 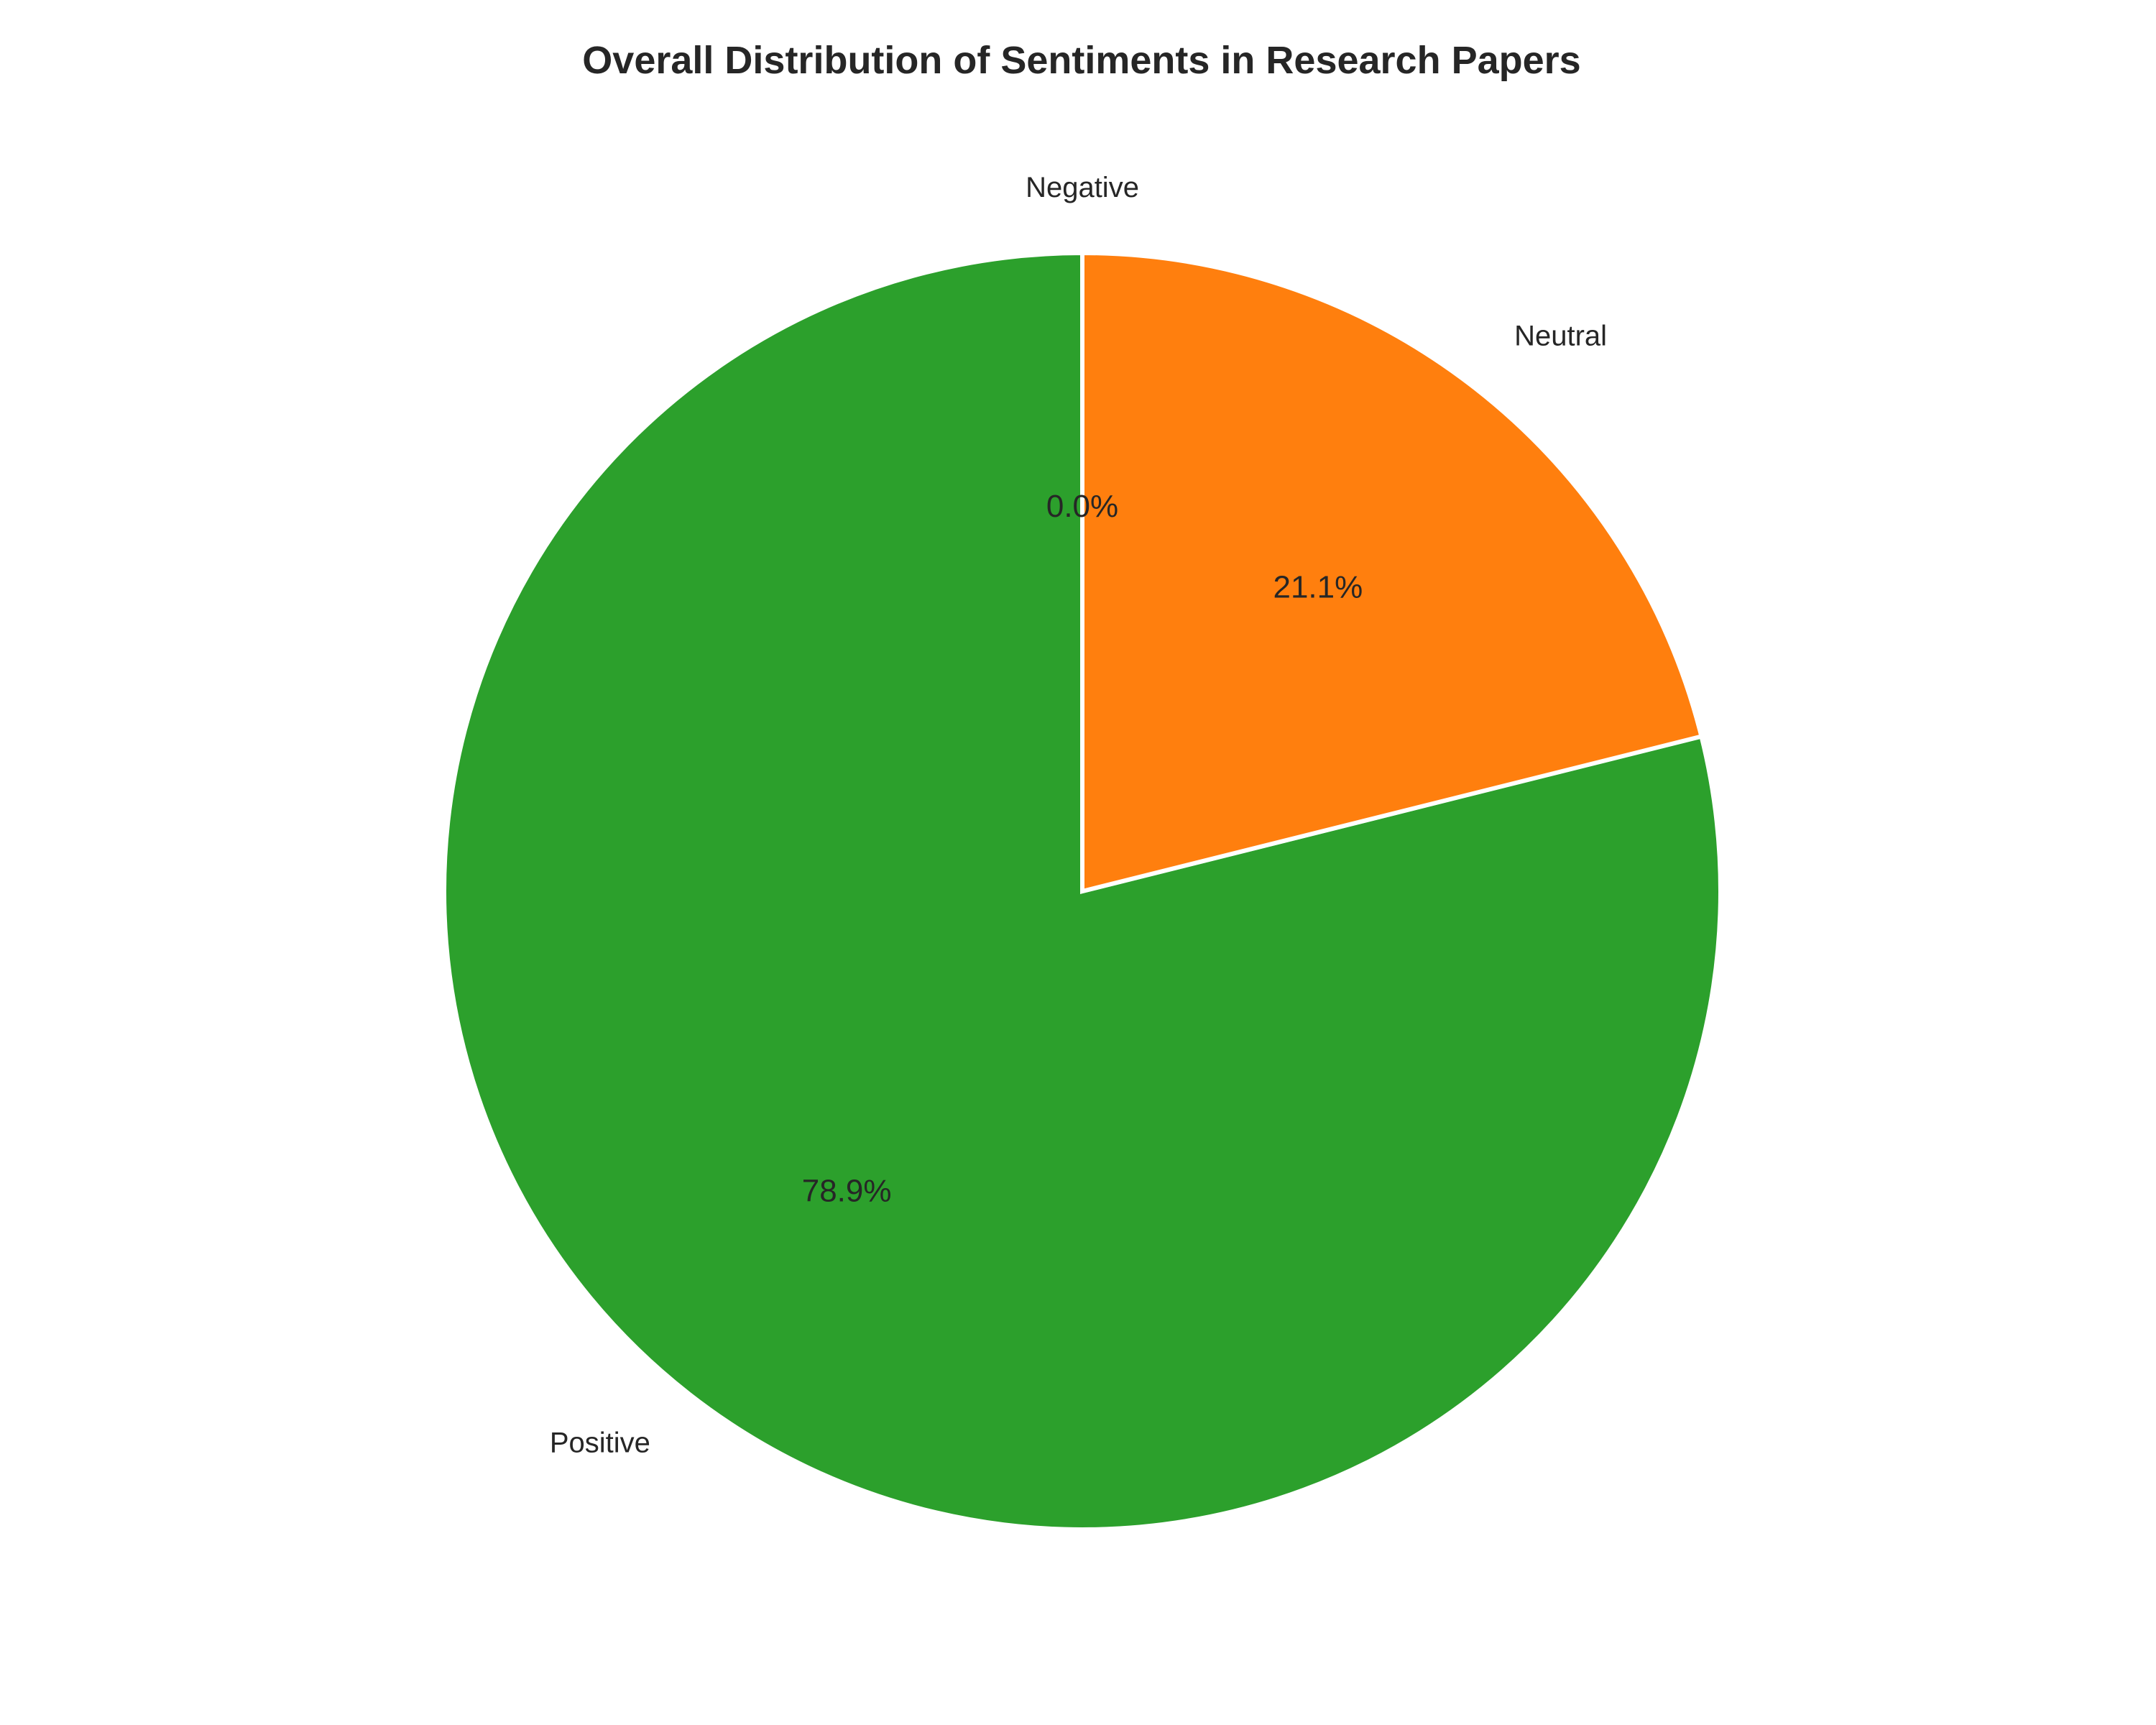 I want to click on percent-label-neutral: 21.1%, so click(x=1318, y=587).